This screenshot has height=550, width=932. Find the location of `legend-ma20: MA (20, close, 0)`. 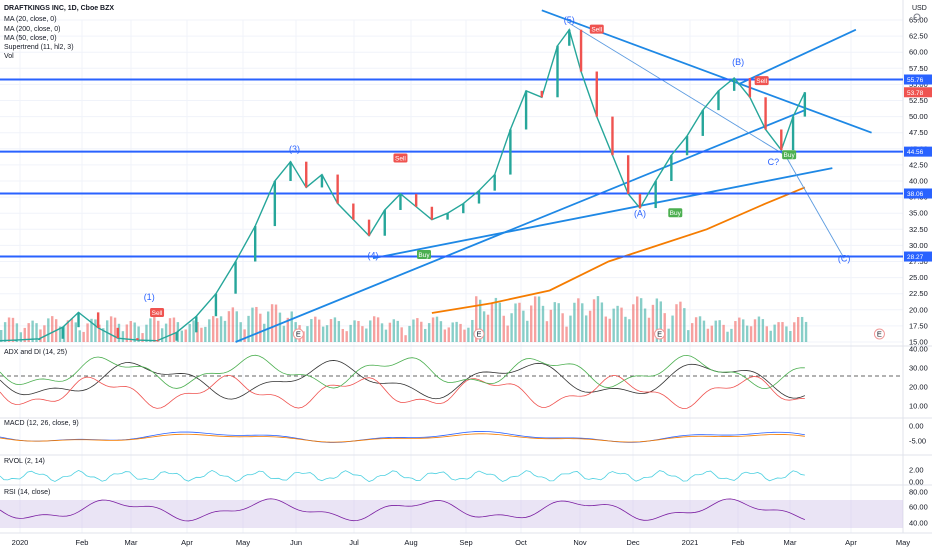

legend-ma20: MA (20, close, 0) is located at coordinates (30, 19).